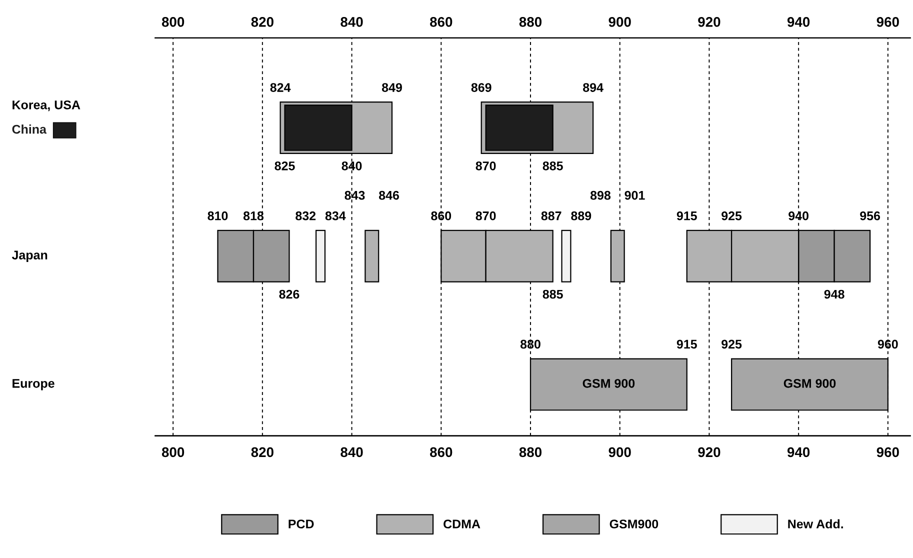  What do you see at coordinates (888, 344) in the screenshot?
I see `annotation: 960` at bounding box center [888, 344].